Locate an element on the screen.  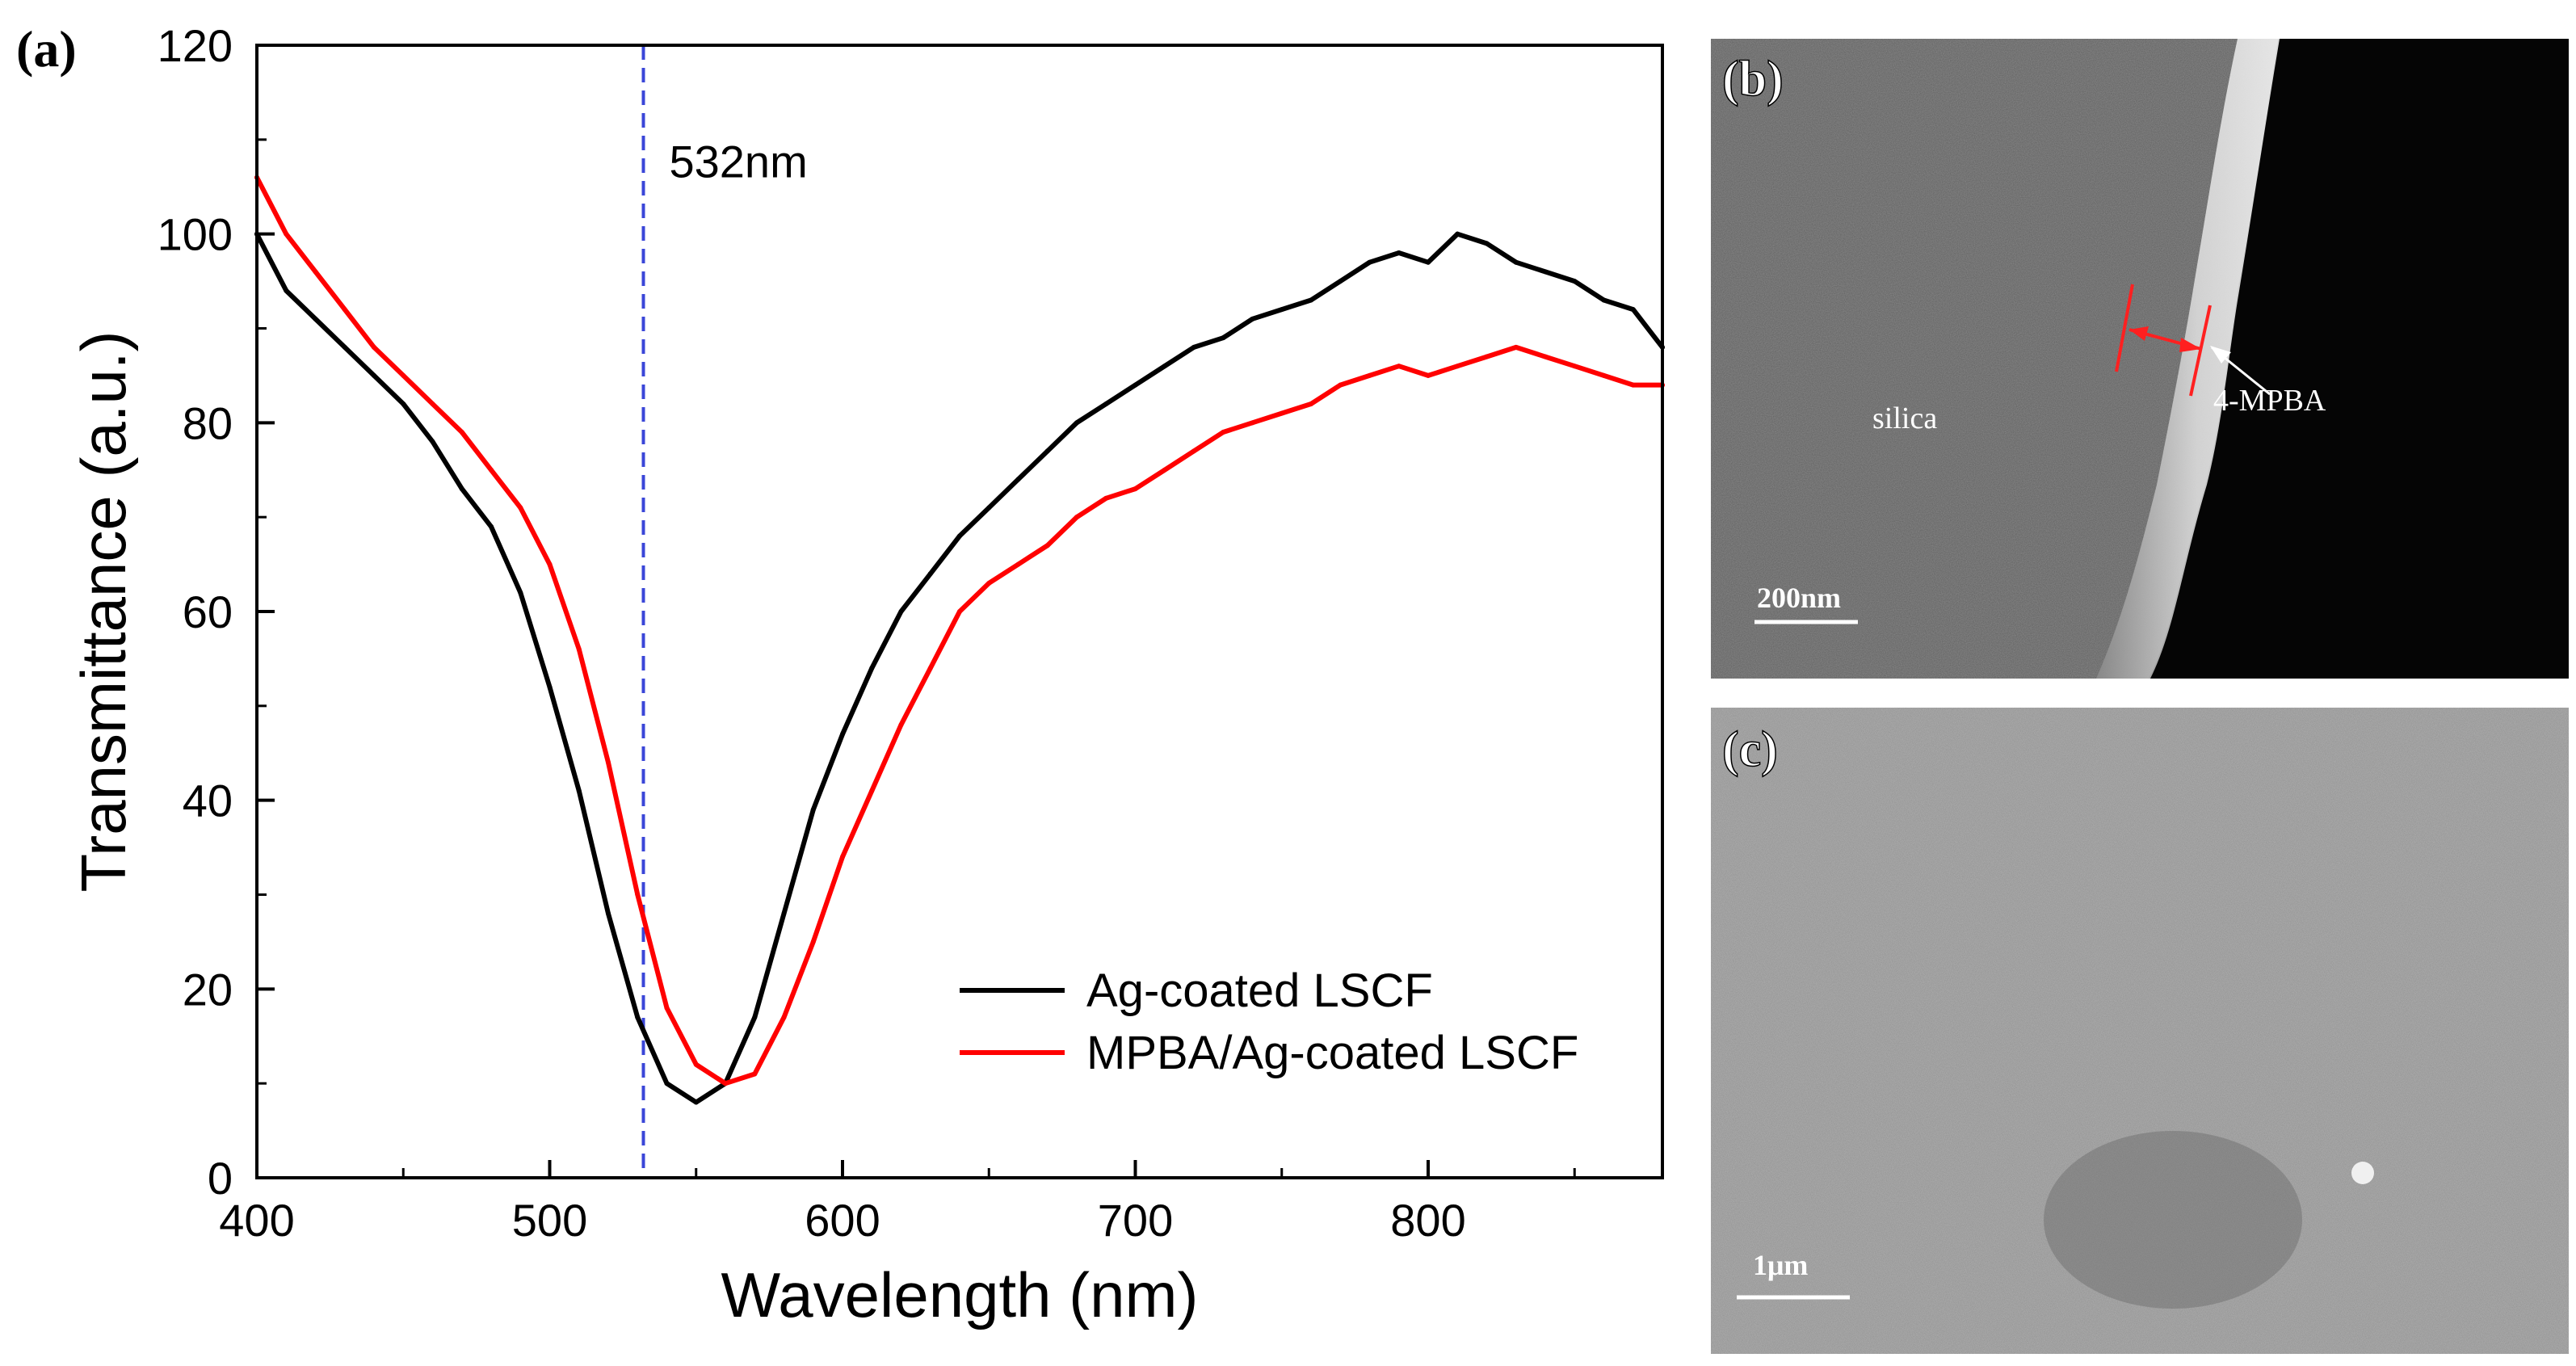
x-tick-label: 800 is located at coordinates (1427, 1220).